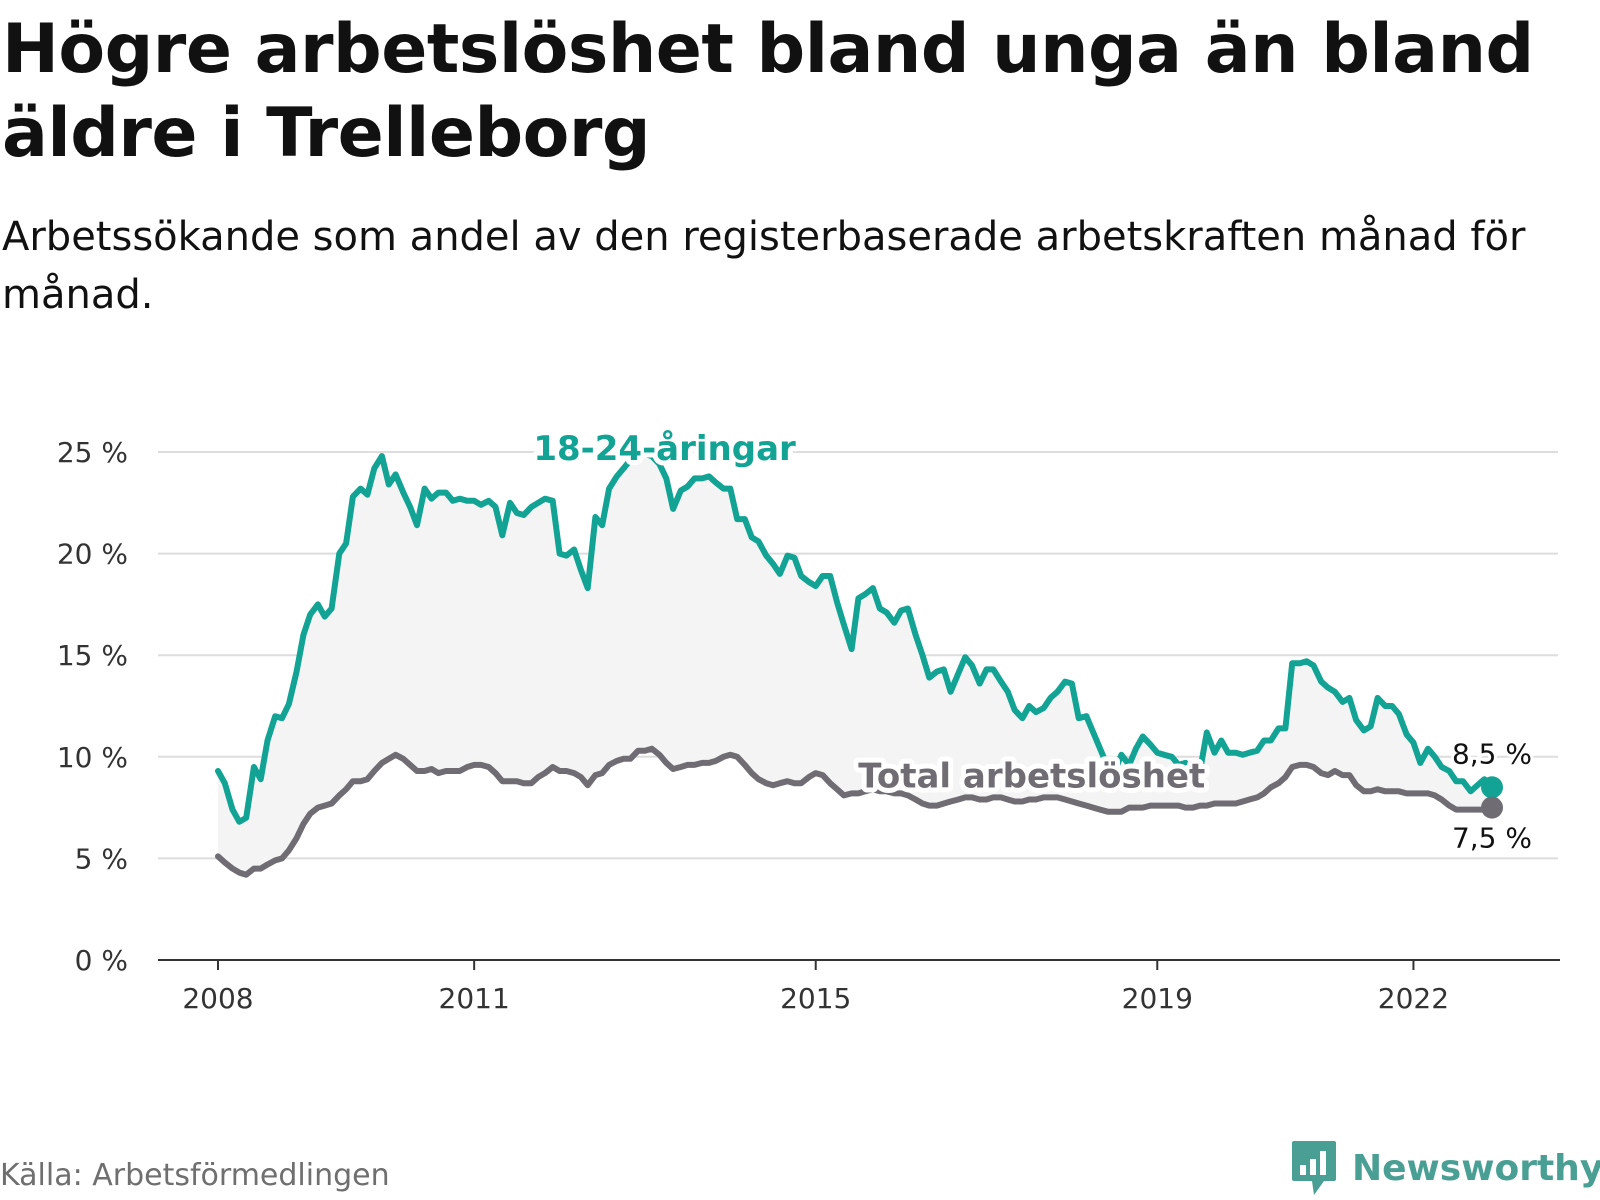 The width and height of the screenshot is (1600, 1200). What do you see at coordinates (92, 554) in the screenshot?
I see `y-tick-label: 20 %` at bounding box center [92, 554].